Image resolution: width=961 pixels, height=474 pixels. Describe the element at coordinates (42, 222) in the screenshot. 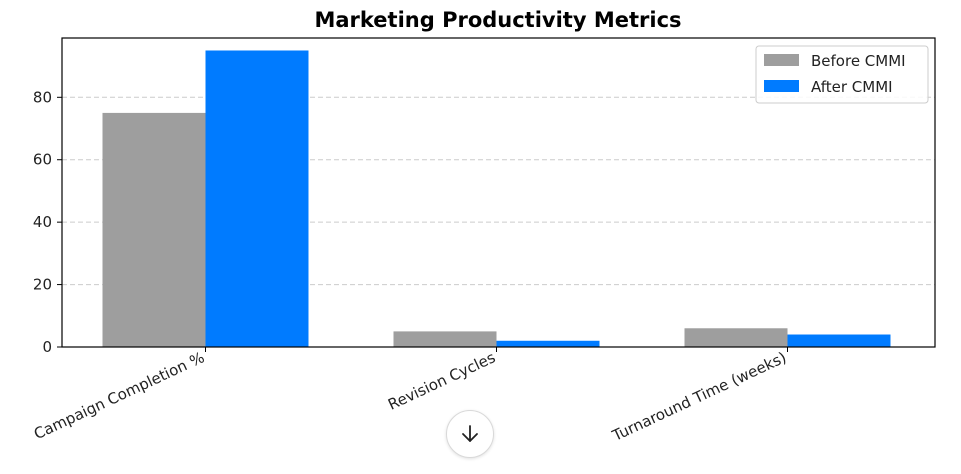

I see `y-tick-label: 40` at that location.